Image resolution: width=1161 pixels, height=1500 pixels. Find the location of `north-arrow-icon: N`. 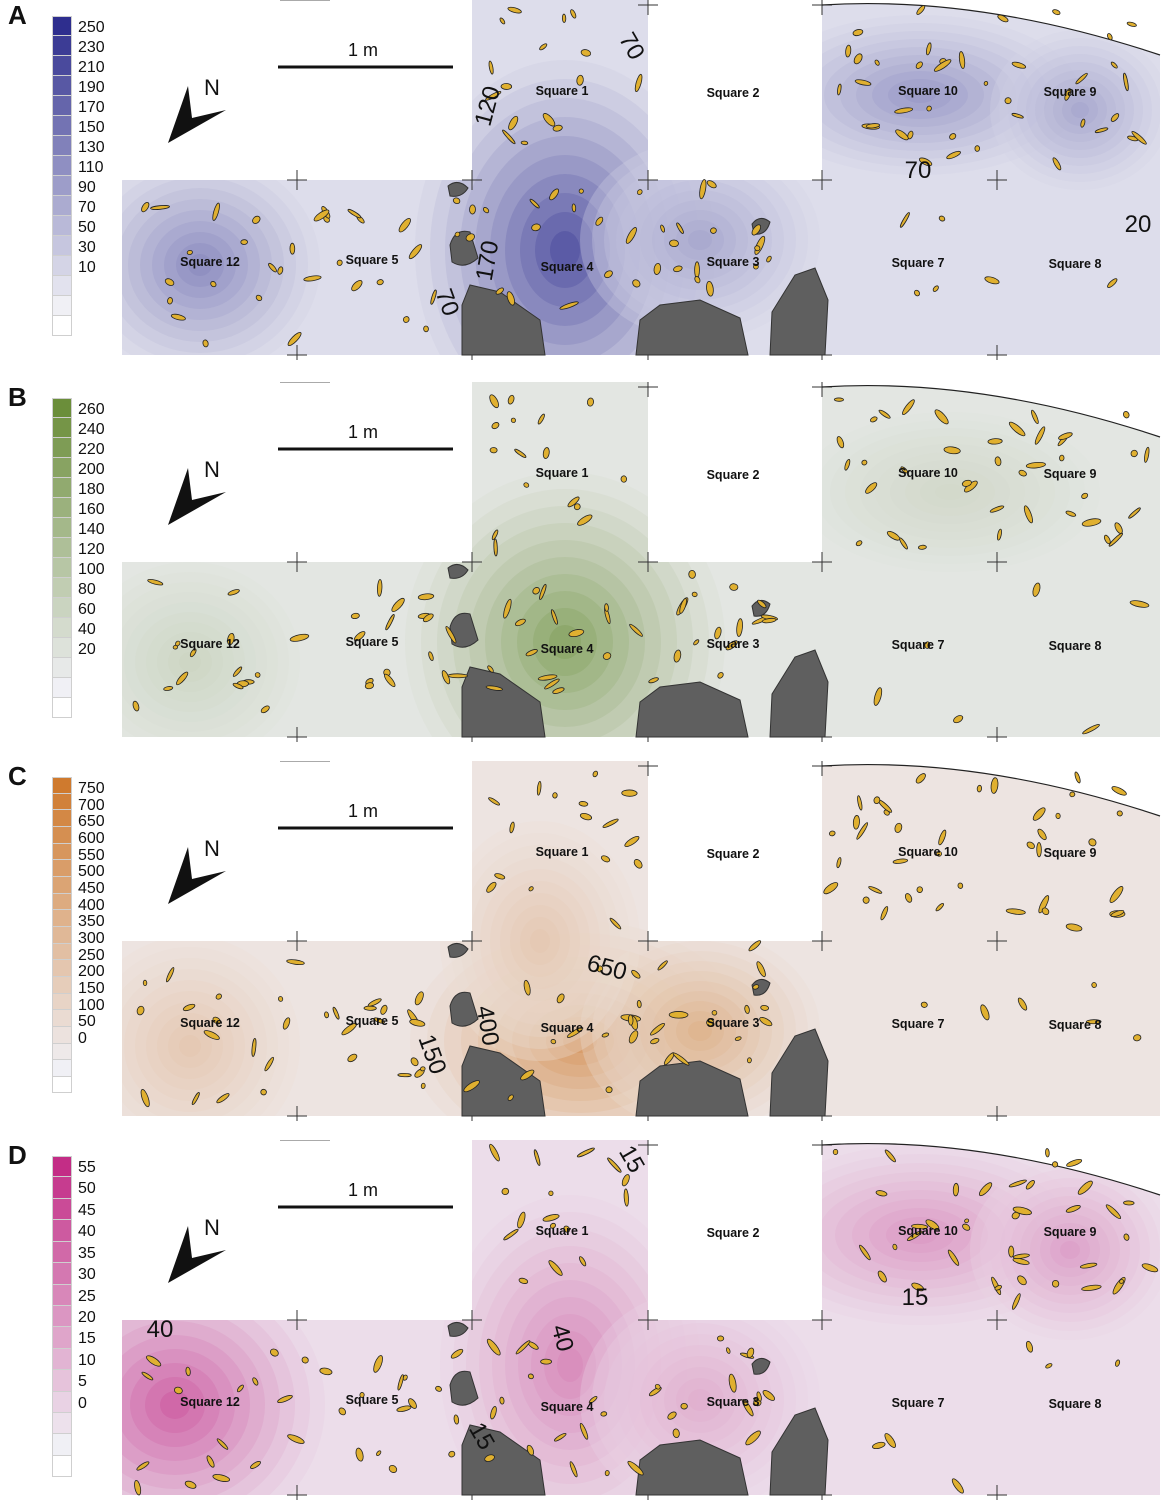

north-arrow-icon: N is located at coordinates (197, 870).